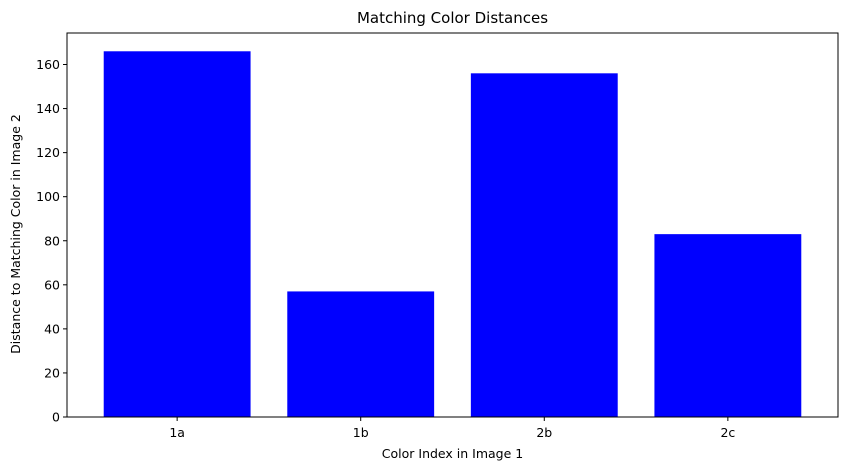 This screenshot has width=850, height=470. Describe the element at coordinates (56, 417) in the screenshot. I see `y-tick-label: 0` at that location.